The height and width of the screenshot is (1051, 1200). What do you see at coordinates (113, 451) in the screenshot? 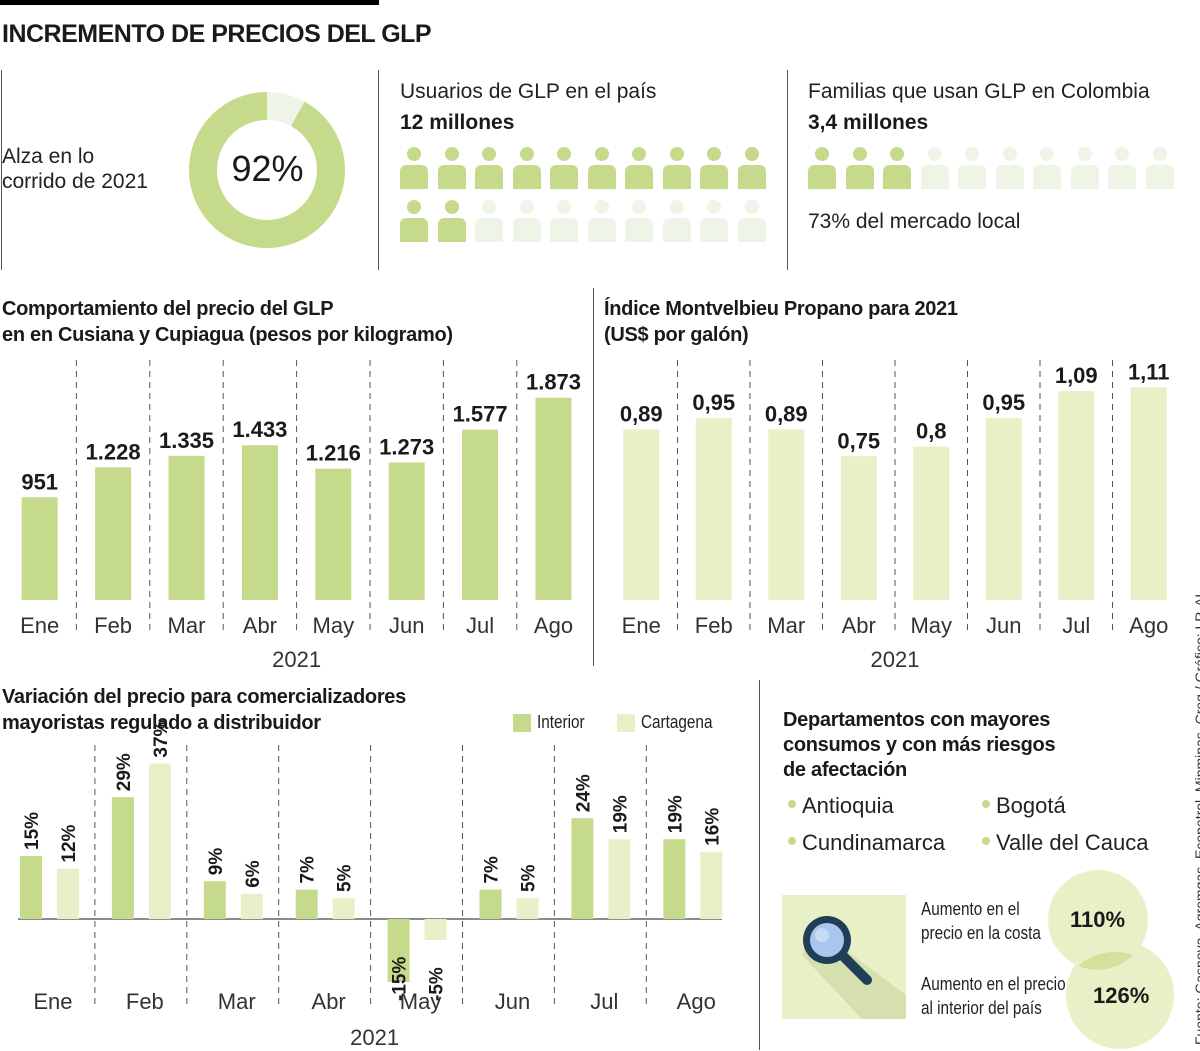
I see `bar-value-label: 1.228` at bounding box center [113, 451].